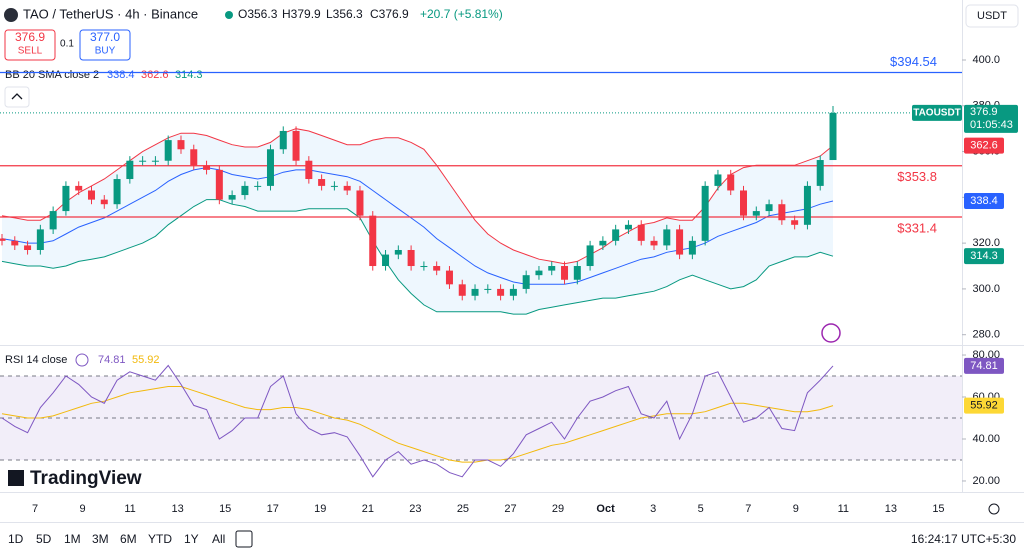 Image resolution: width=1024 pixels, height=556 pixels. I want to click on range-button: YTD, so click(160, 539).